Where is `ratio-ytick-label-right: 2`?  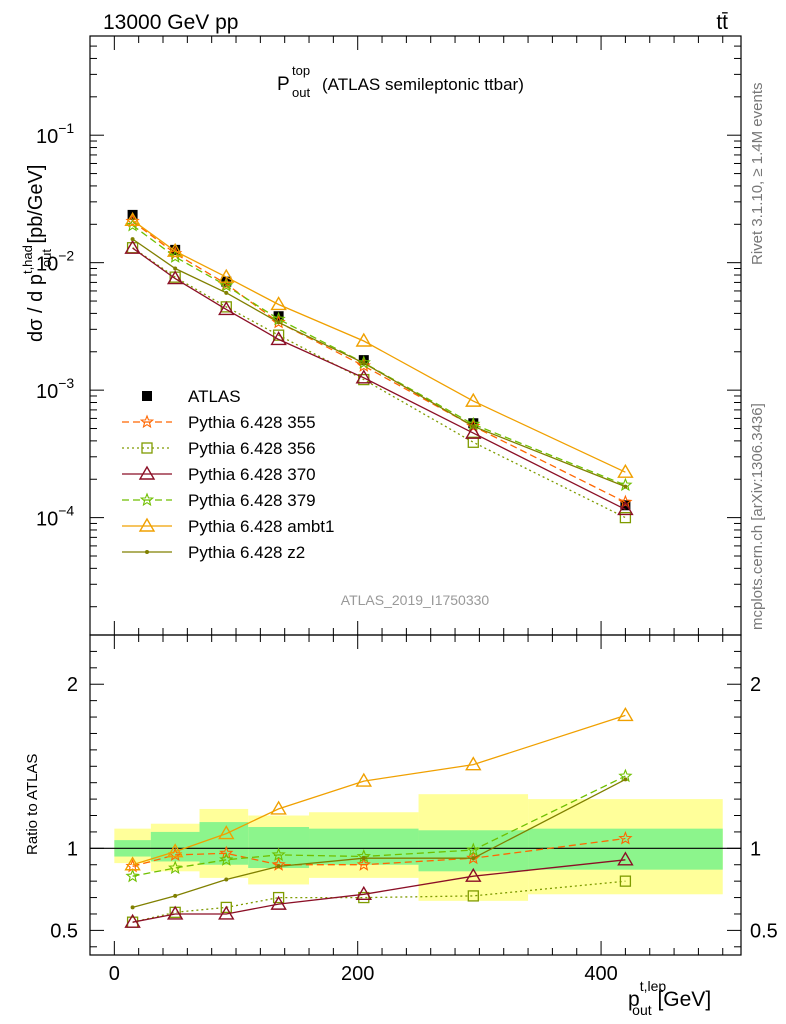 ratio-ytick-label-right: 2 is located at coordinates (755, 685).